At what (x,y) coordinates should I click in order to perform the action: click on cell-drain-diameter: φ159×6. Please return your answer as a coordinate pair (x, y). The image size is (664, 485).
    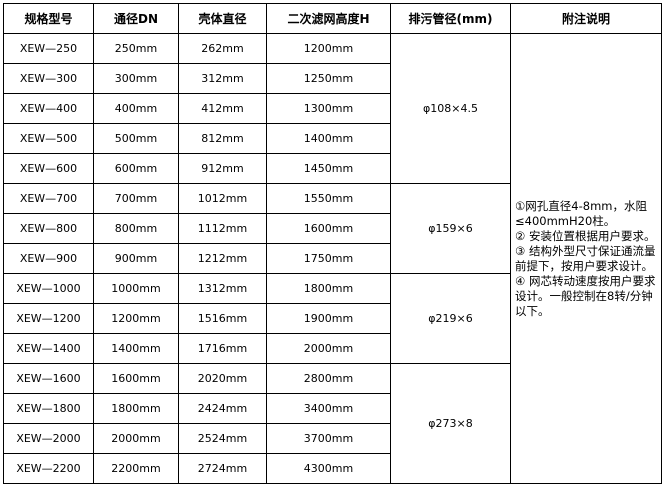
    Looking at the image, I should click on (450, 228).